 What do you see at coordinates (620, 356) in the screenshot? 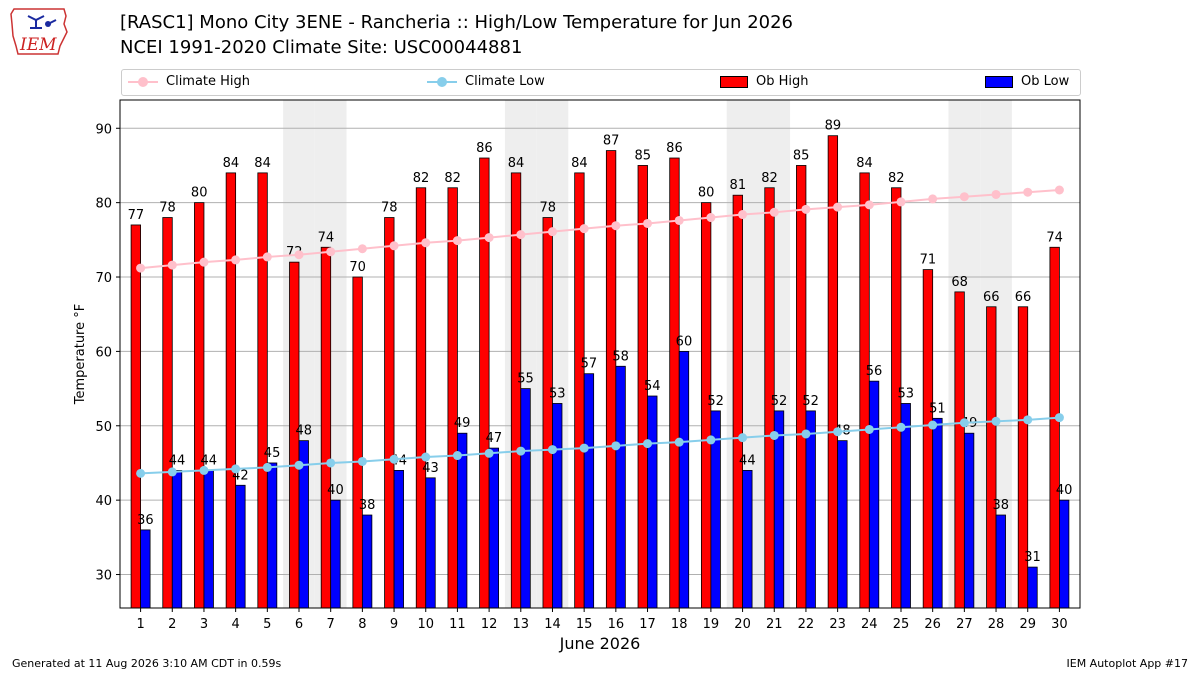
I see `ob-low-label: 58` at bounding box center [620, 356].